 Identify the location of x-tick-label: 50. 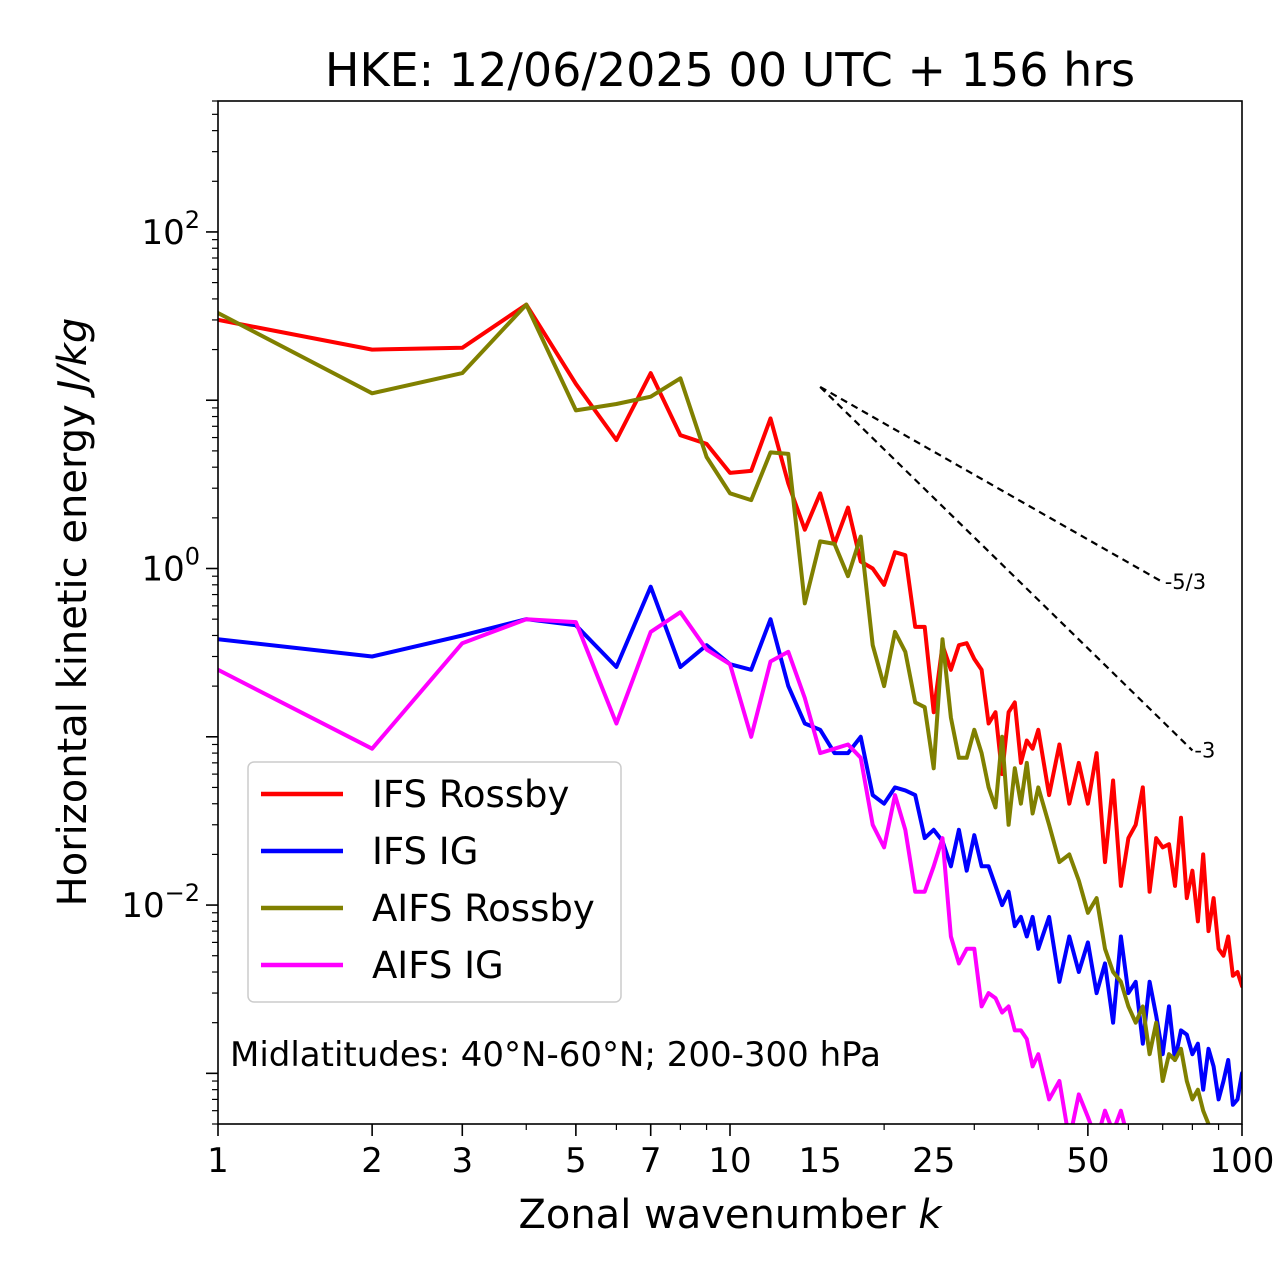
(1087, 1161).